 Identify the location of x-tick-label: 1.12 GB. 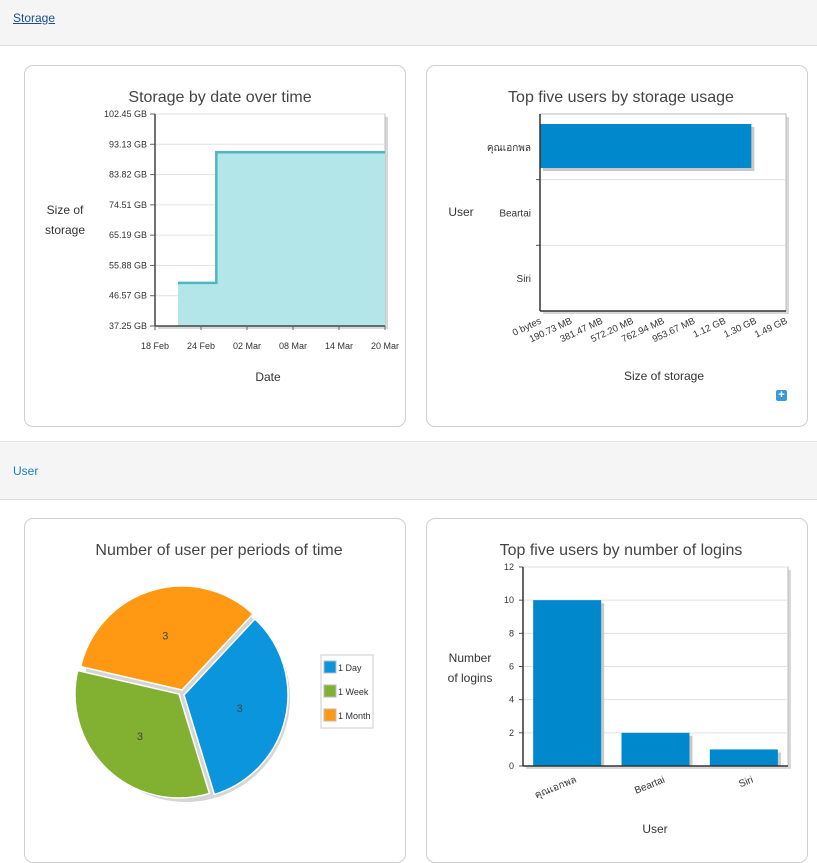
(710, 328).